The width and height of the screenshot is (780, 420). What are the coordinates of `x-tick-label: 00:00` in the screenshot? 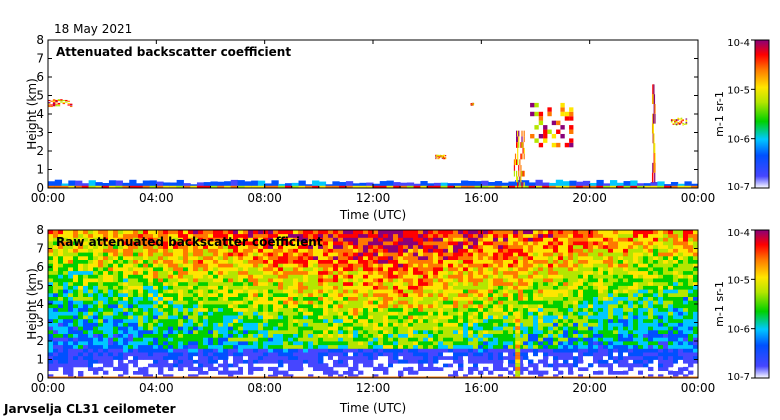 It's located at (48, 198).